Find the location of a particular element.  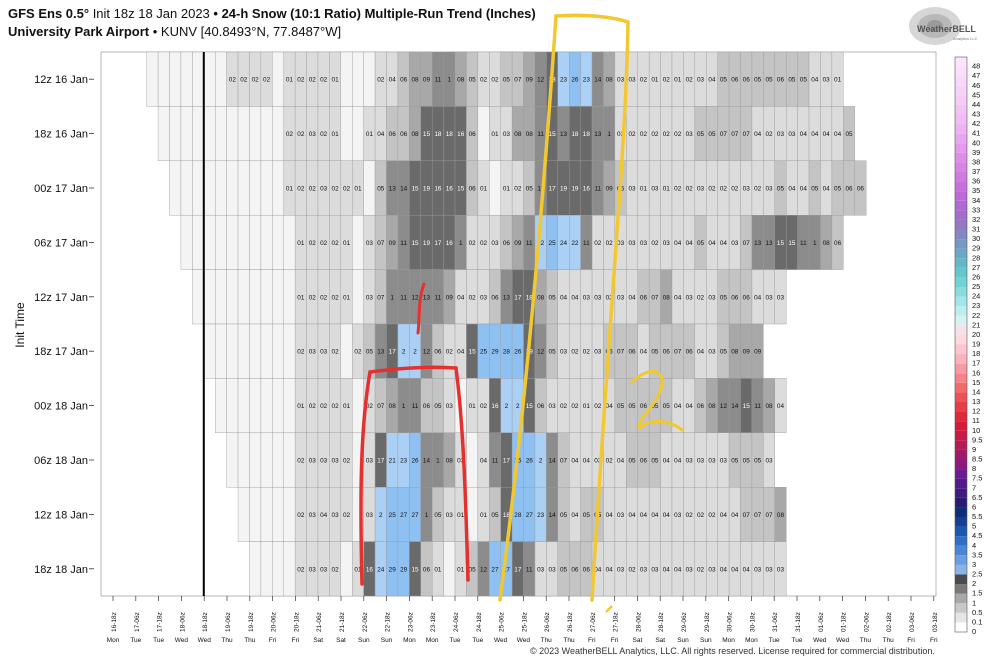

cell-value: 19 is located at coordinates (427, 243).